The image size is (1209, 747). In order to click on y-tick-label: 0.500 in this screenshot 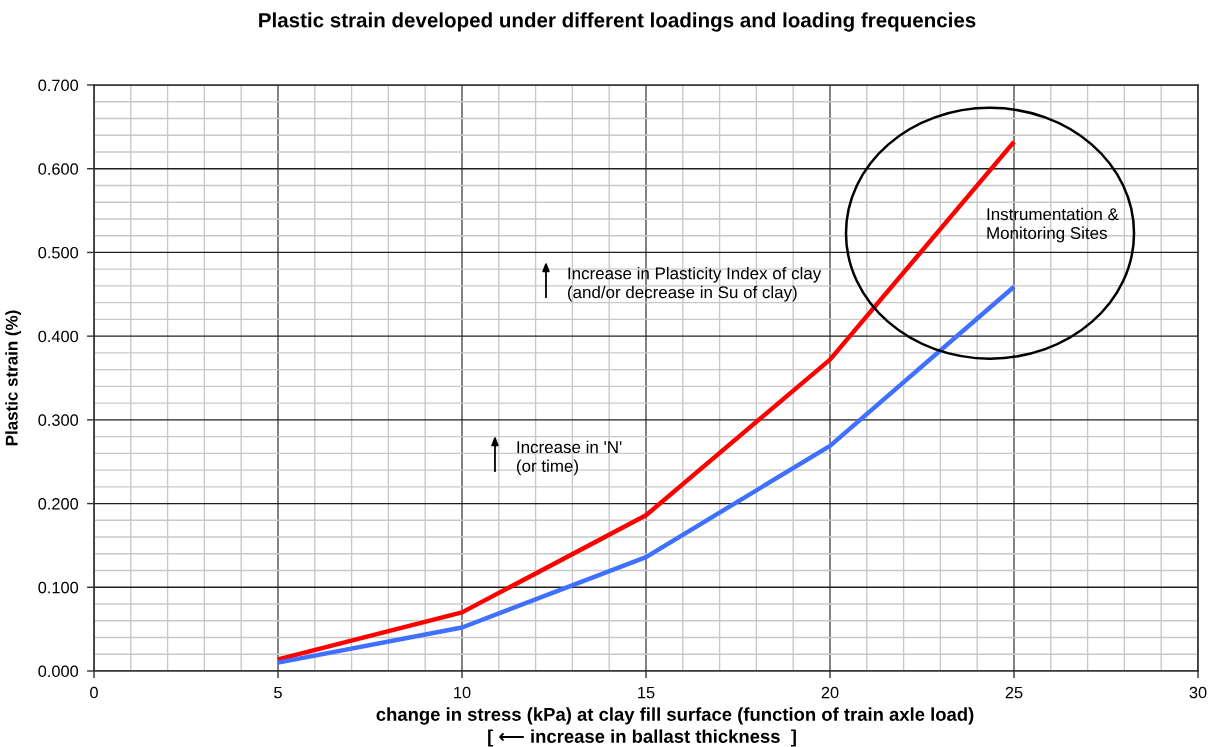, I will do `click(58, 252)`.